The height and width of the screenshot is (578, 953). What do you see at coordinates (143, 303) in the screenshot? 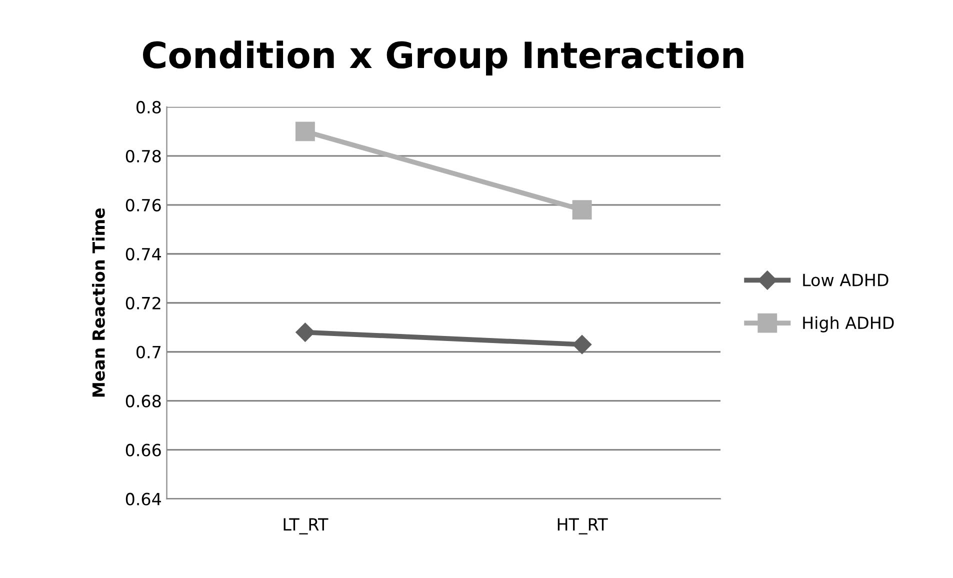
I see `y-tick-label: 0.72` at bounding box center [143, 303].